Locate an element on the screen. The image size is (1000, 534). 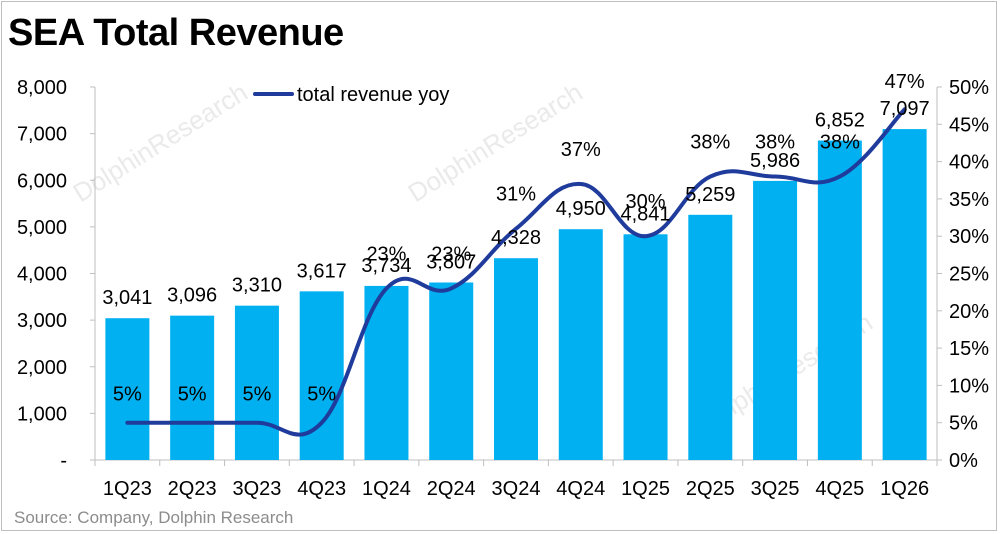
y-tick-label: 5,000 is located at coordinates (42, 228).